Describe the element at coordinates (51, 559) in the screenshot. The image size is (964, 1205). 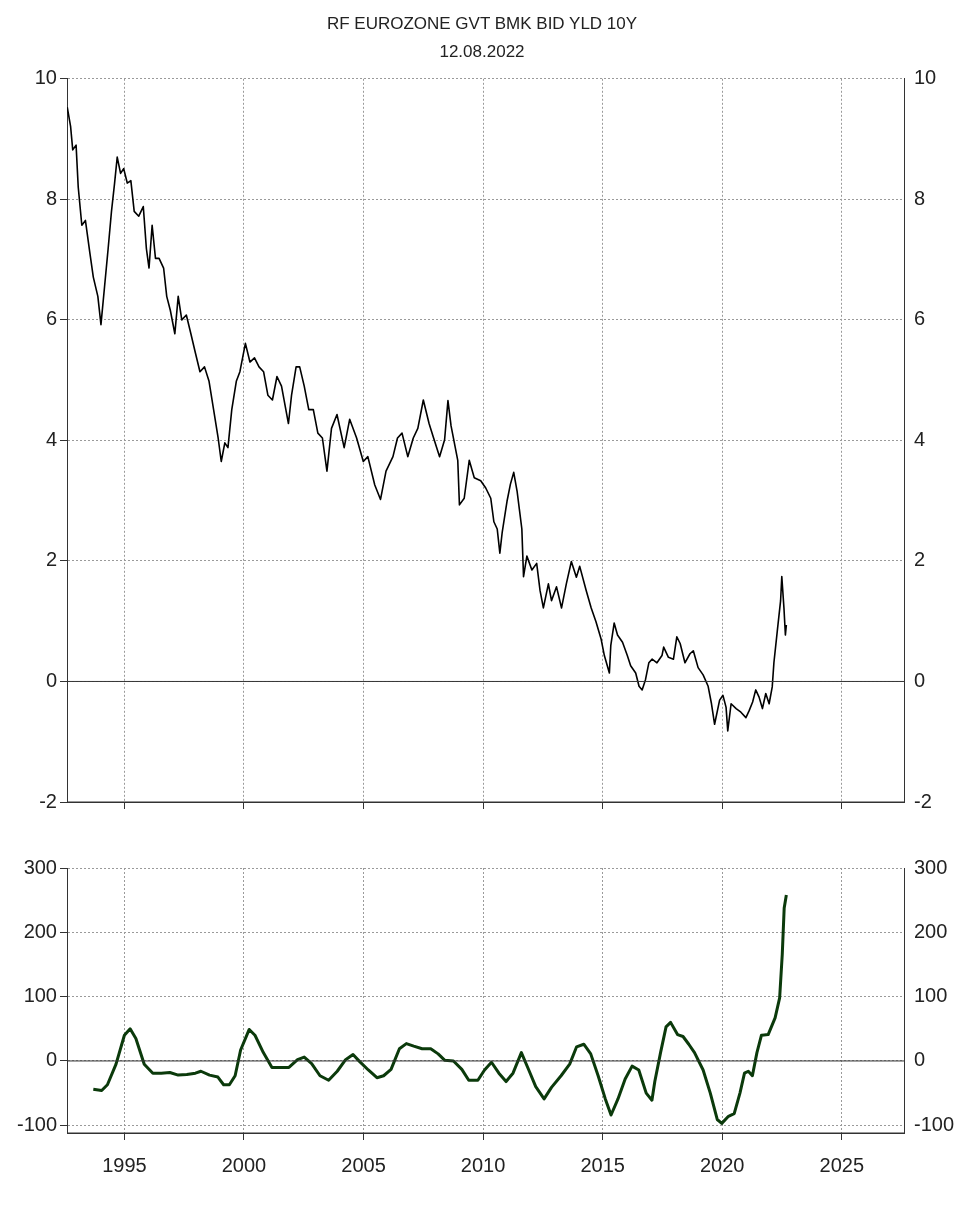
I see `y-tick-label: 2` at that location.